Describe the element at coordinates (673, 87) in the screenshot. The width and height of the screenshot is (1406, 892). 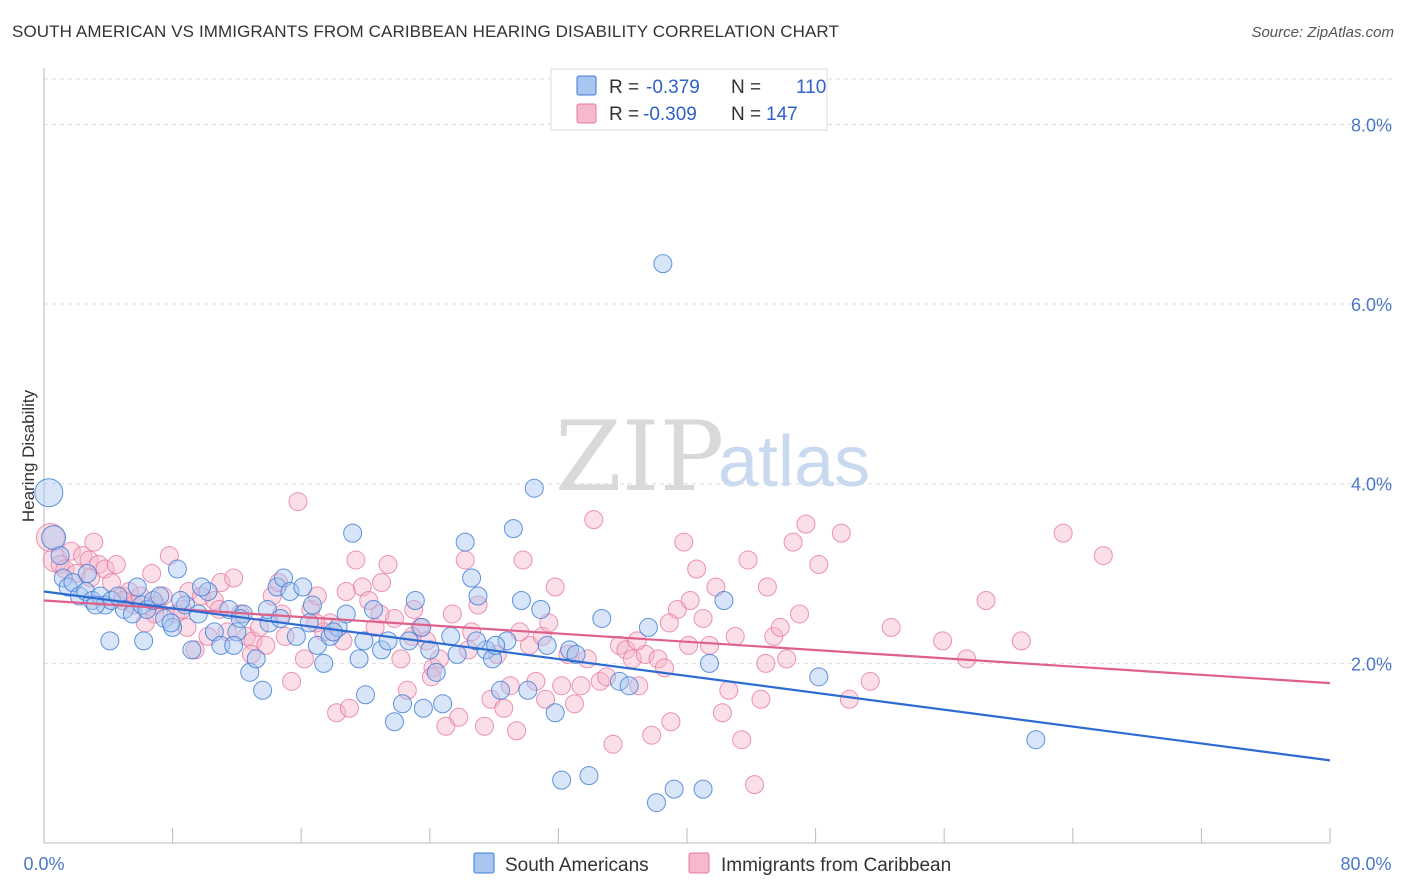
I see `legend-r-value-blue: -0.379` at that location.